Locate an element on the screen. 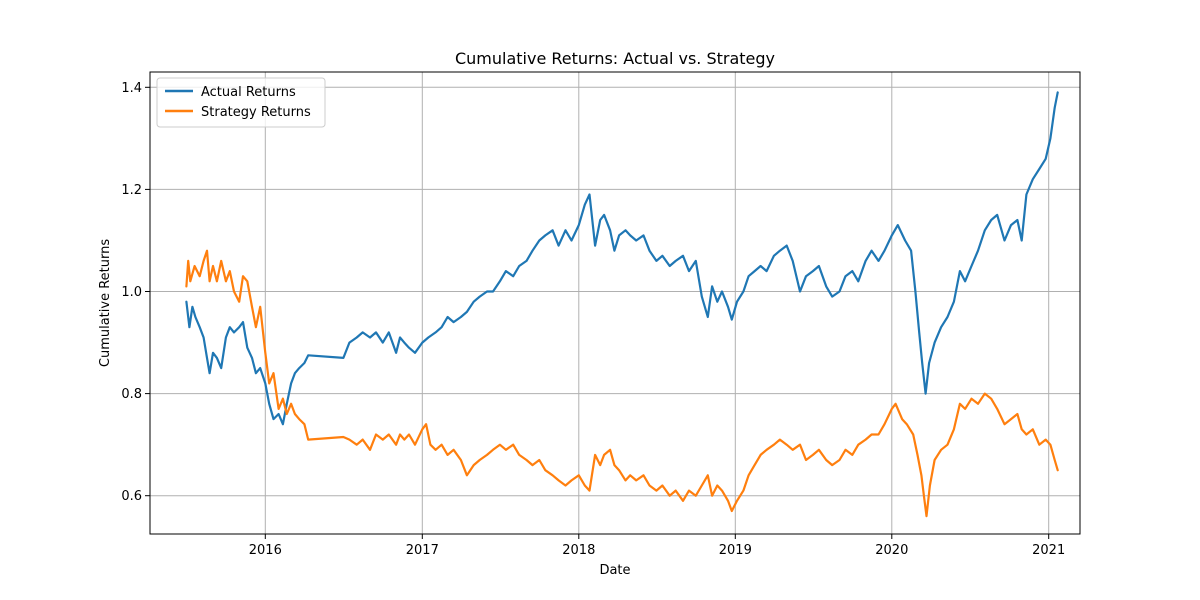 The height and width of the screenshot is (600, 1200). x-tick-label: 2016 is located at coordinates (265, 550).